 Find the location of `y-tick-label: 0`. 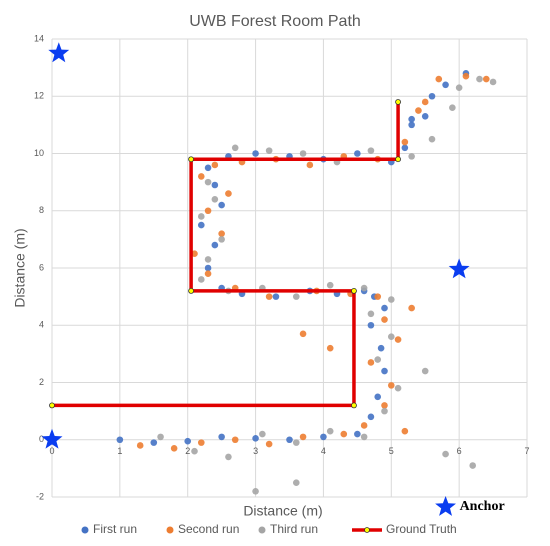

y-tick-label: 0 is located at coordinates (41, 439).